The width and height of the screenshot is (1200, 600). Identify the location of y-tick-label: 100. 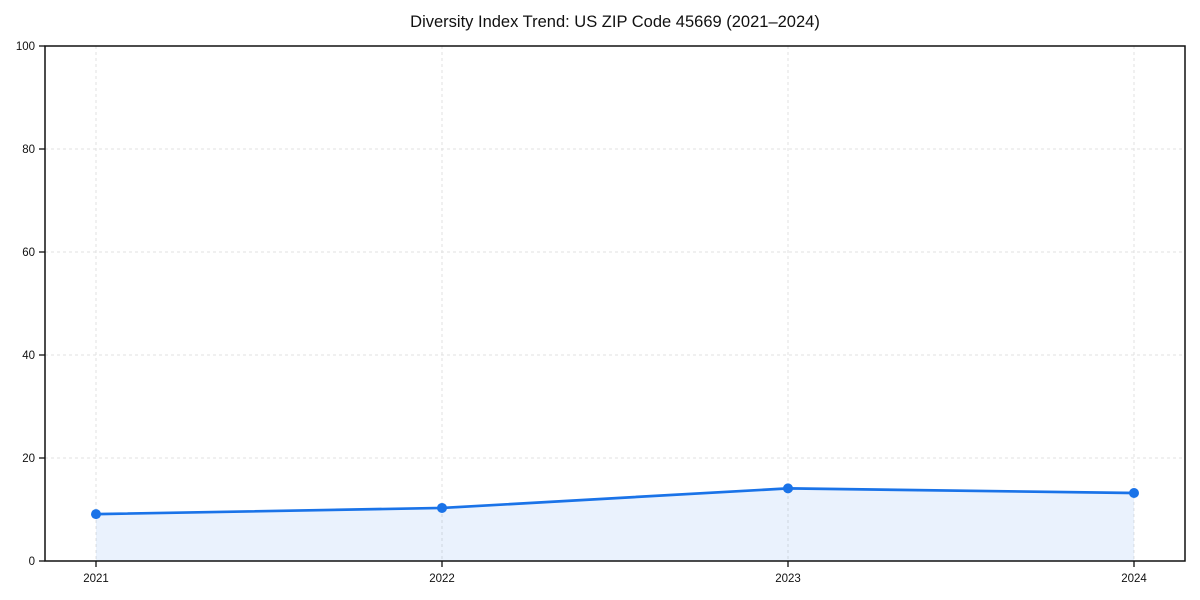
(25, 47).